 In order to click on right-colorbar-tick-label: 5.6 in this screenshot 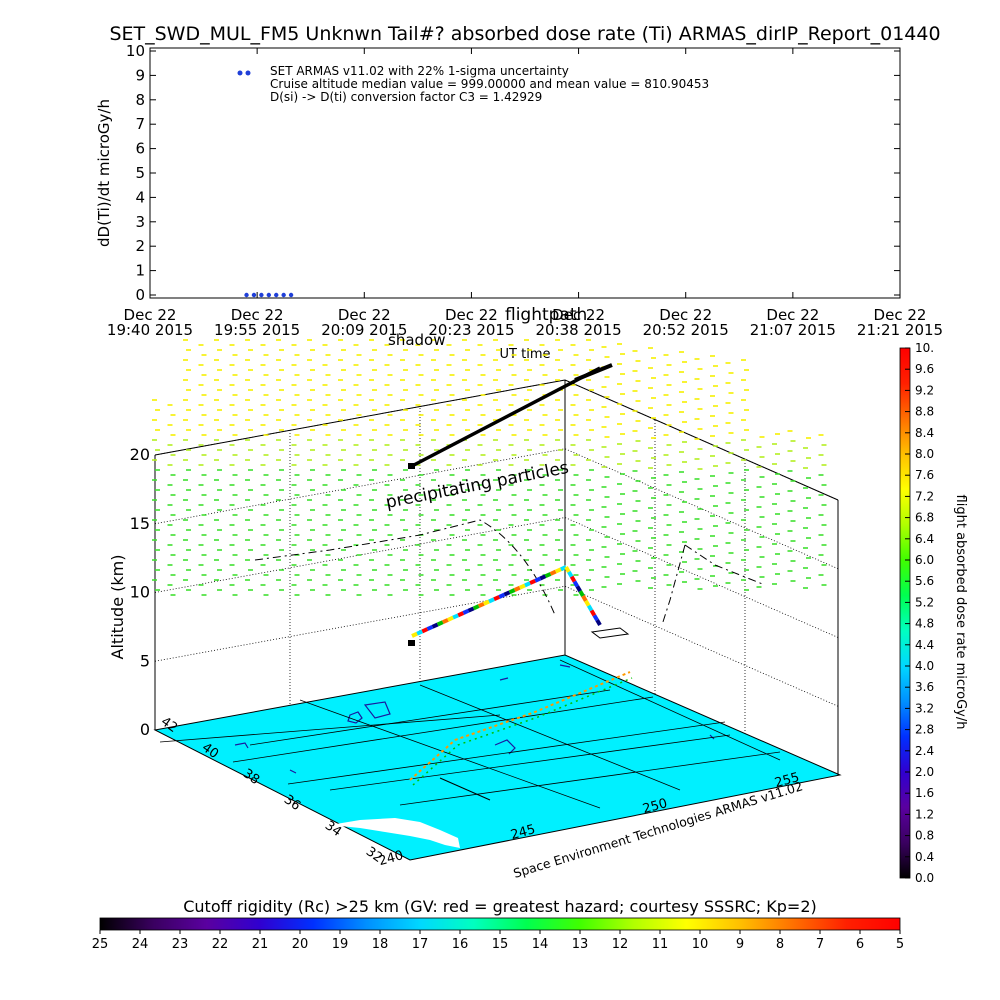, I will do `click(924, 581)`.